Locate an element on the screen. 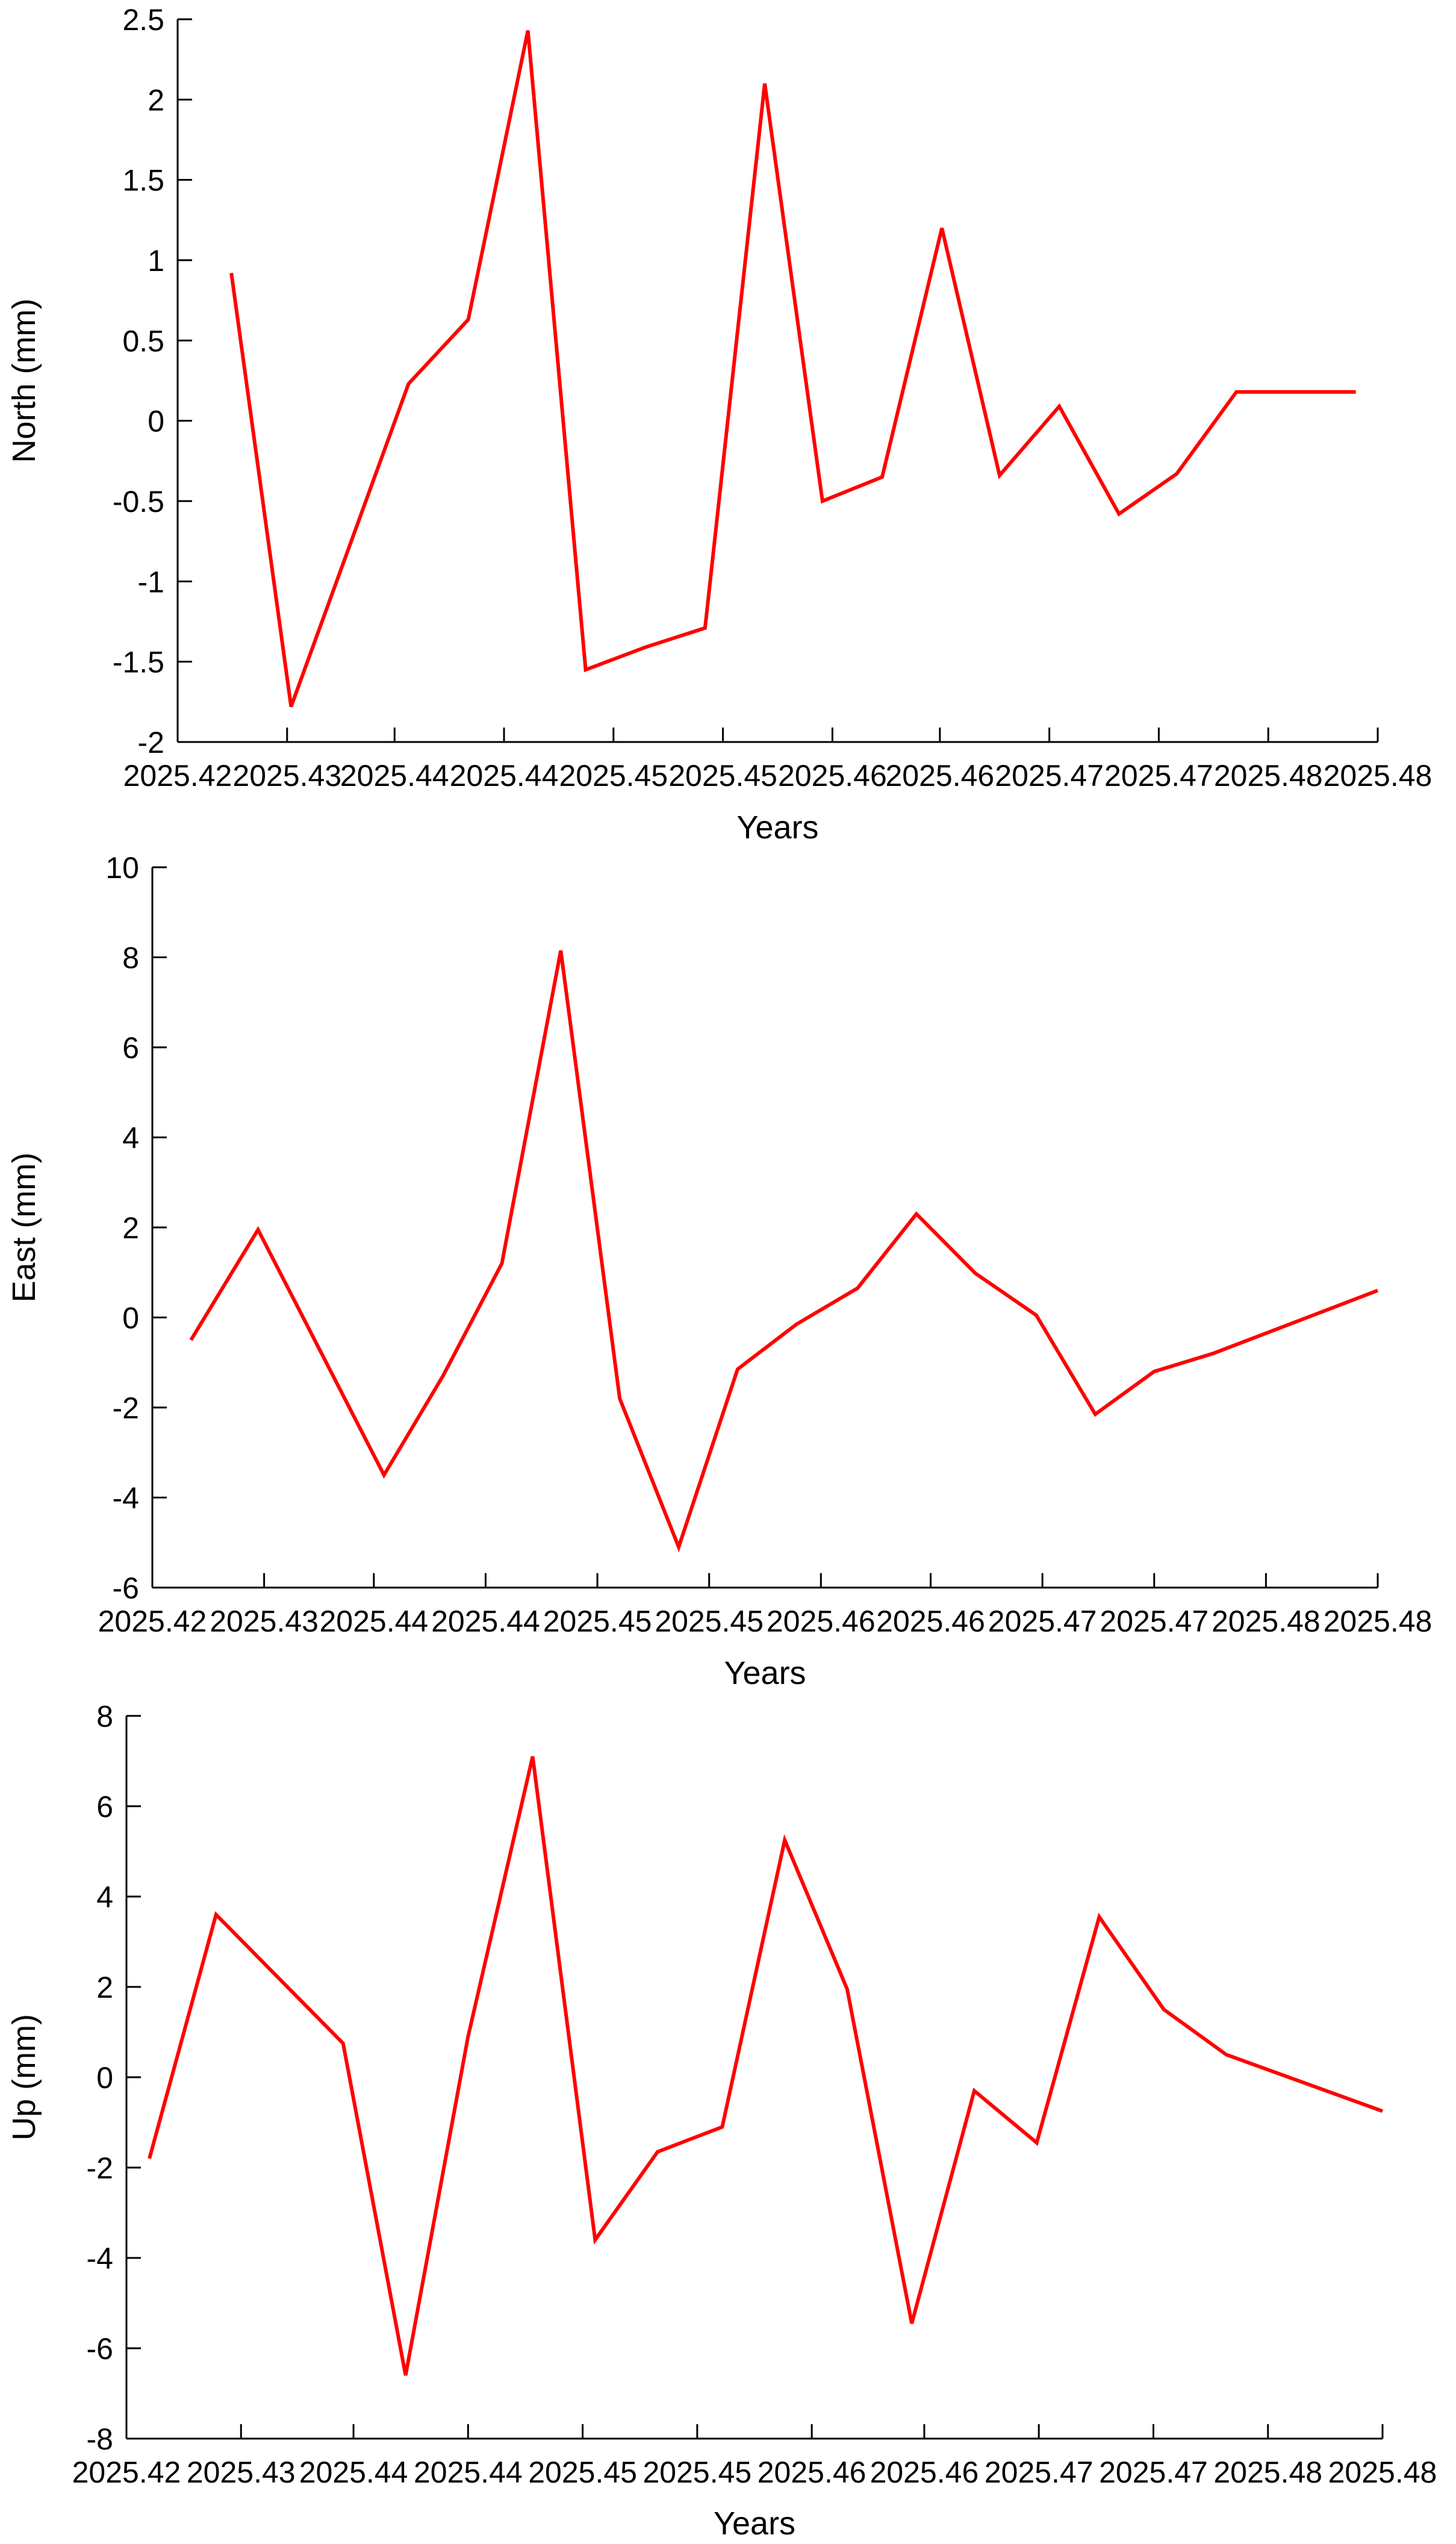  y-tick-label: 0.5 is located at coordinates (143, 341).